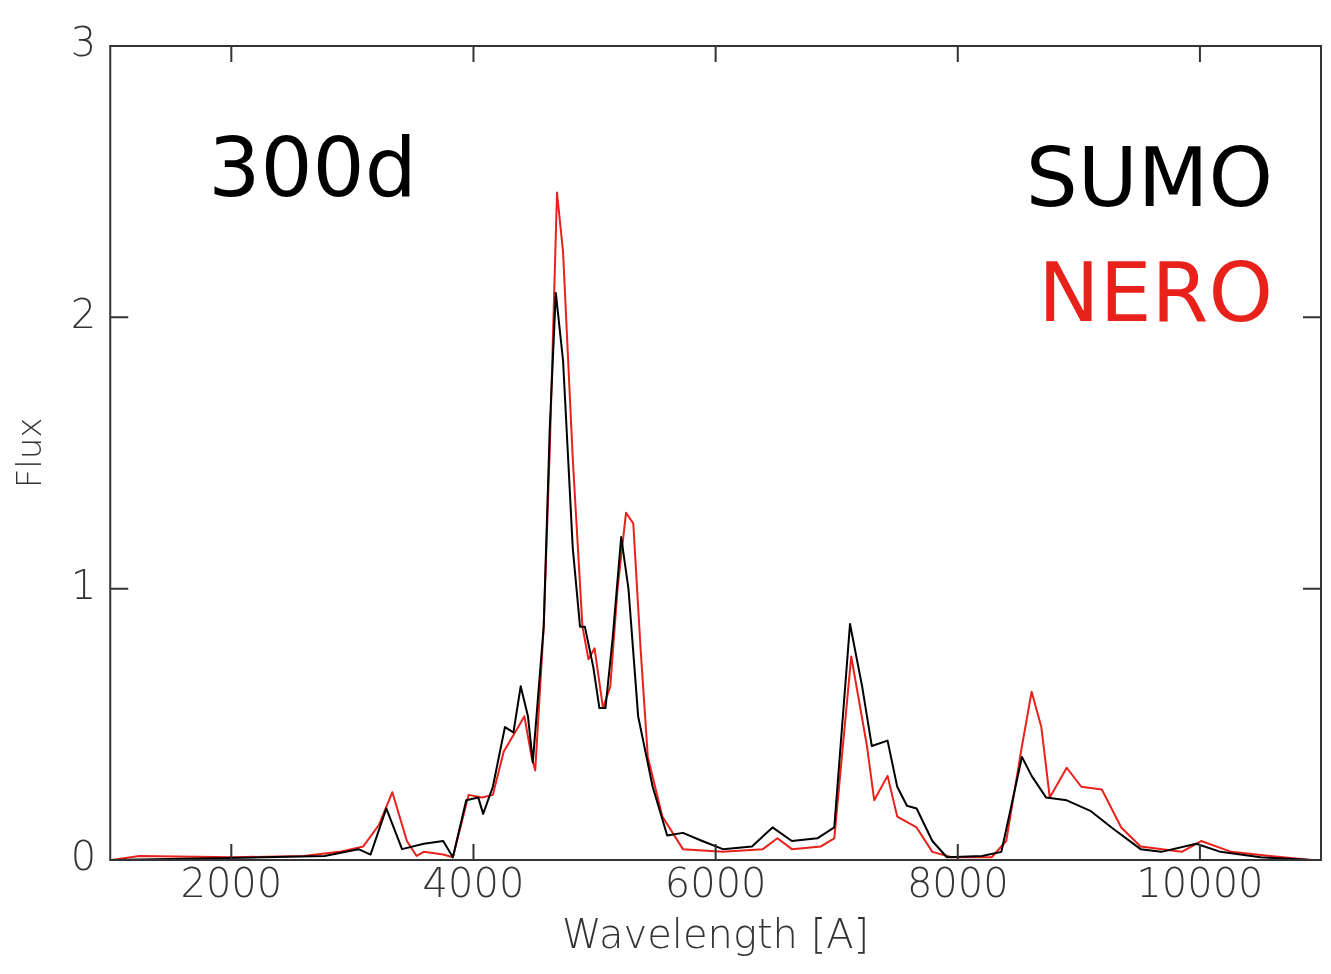 This screenshot has width=1331, height=974. What do you see at coordinates (83, 313) in the screenshot?
I see `y-tick-label: 2` at bounding box center [83, 313].